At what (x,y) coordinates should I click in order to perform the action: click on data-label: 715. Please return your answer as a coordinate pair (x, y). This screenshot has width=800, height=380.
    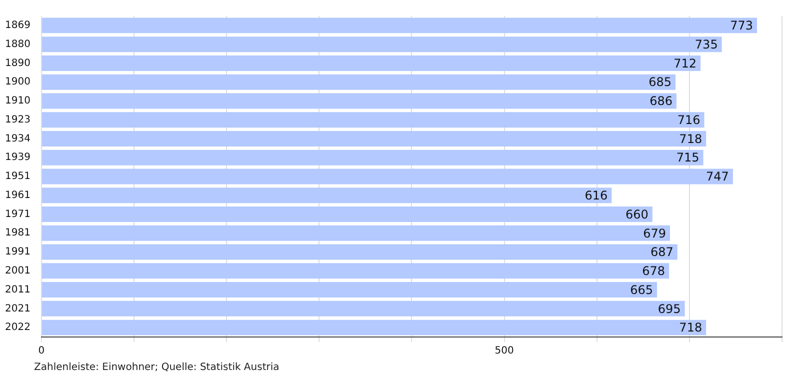
    Looking at the image, I should click on (688, 157).